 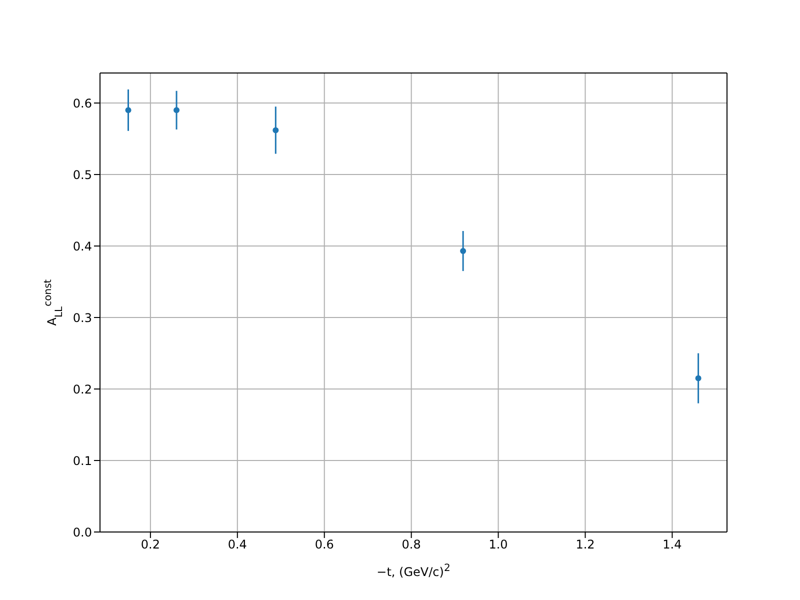 I want to click on x-tick-label: 0.6, so click(x=324, y=545).